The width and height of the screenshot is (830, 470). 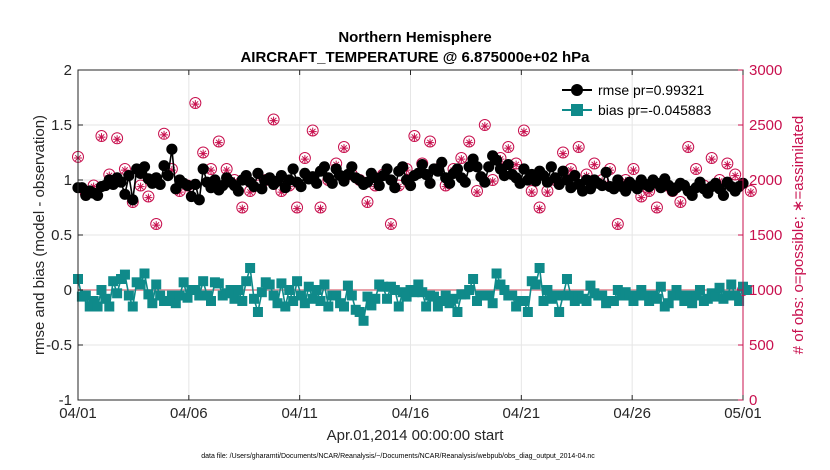 What do you see at coordinates (68, 290) in the screenshot?
I see `y-tick-label: 0` at bounding box center [68, 290].